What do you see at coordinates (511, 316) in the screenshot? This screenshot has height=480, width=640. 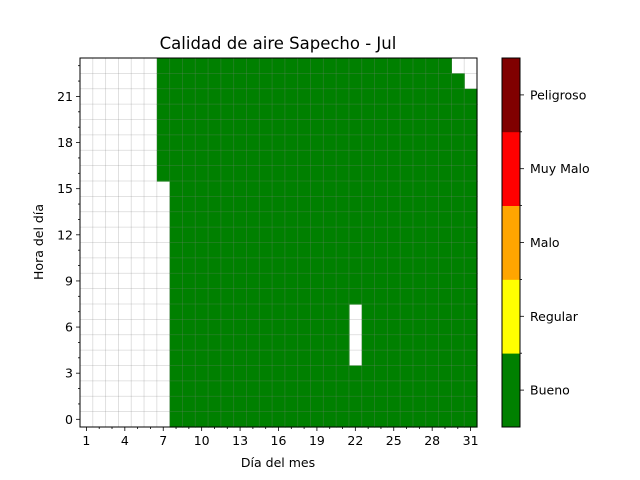 I see `colorbar-segment` at bounding box center [511, 316].